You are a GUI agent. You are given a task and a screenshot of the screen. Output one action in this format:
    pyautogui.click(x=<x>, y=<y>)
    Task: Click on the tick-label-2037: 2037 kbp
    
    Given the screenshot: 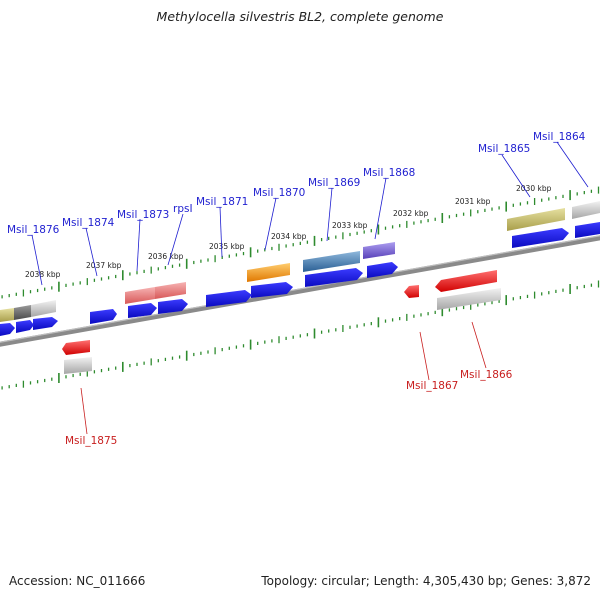 What is the action you would take?
    pyautogui.click(x=104, y=265)
    